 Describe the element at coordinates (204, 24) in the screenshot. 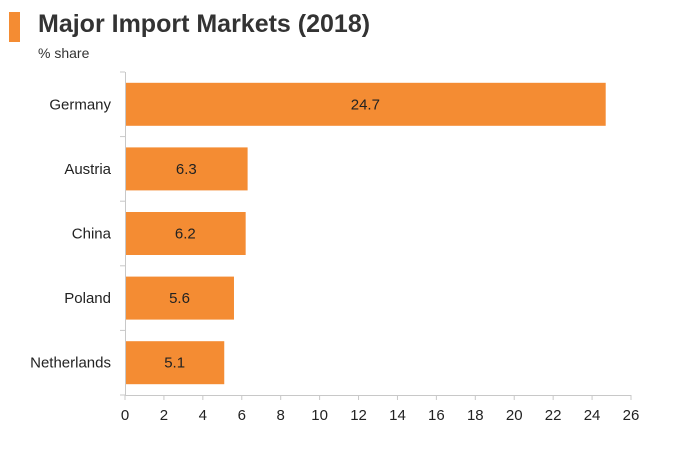

I see `chart-title: Major Import Markets (2018)` at that location.